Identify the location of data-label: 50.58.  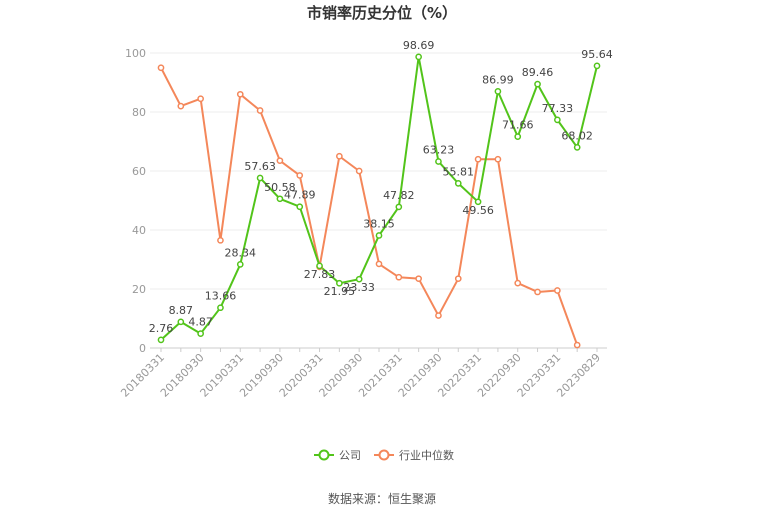
(280, 187).